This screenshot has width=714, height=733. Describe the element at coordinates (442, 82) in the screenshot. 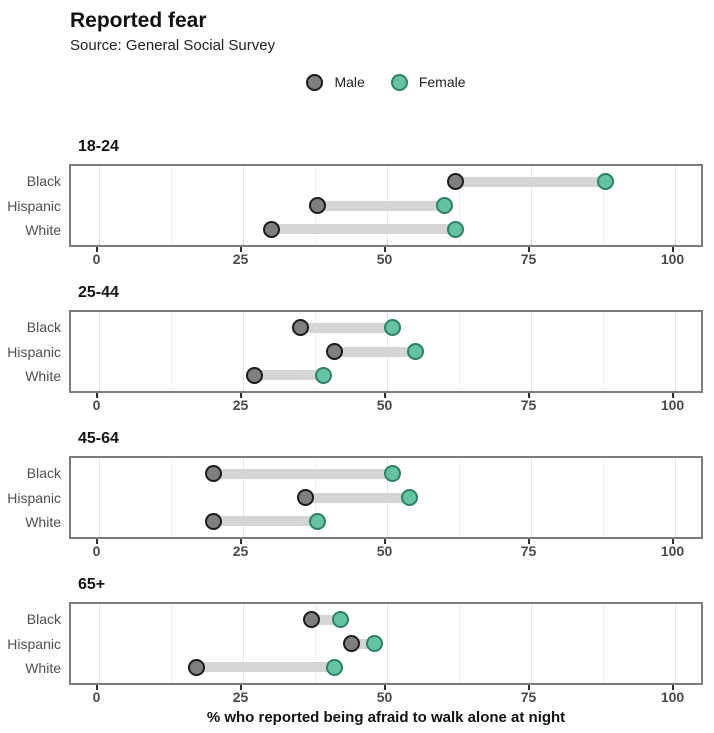

I see `legend-label: Female` at that location.